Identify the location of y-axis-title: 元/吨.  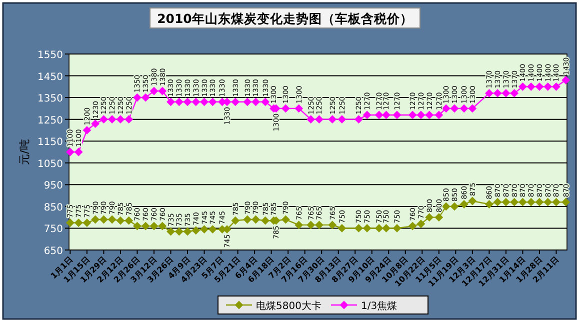
(24, 152).